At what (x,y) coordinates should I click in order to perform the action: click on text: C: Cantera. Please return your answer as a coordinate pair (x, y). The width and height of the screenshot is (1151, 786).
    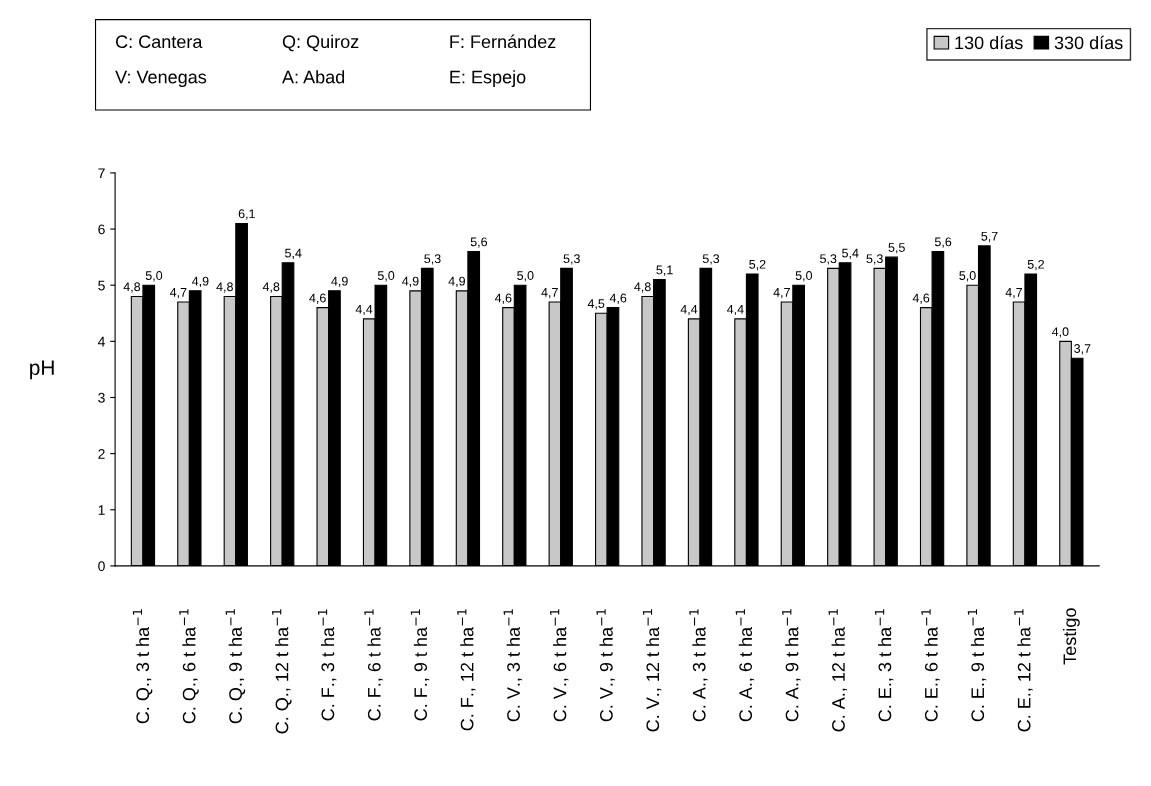
    Looking at the image, I should click on (159, 42).